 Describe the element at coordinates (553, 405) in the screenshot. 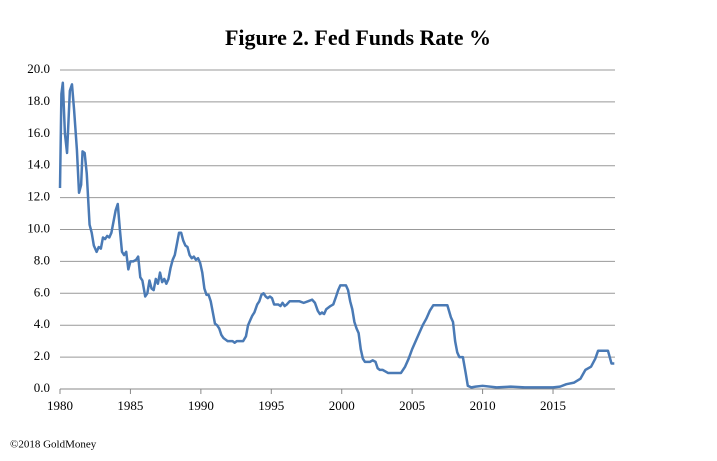

I see `x-tick-label: 2015` at that location.